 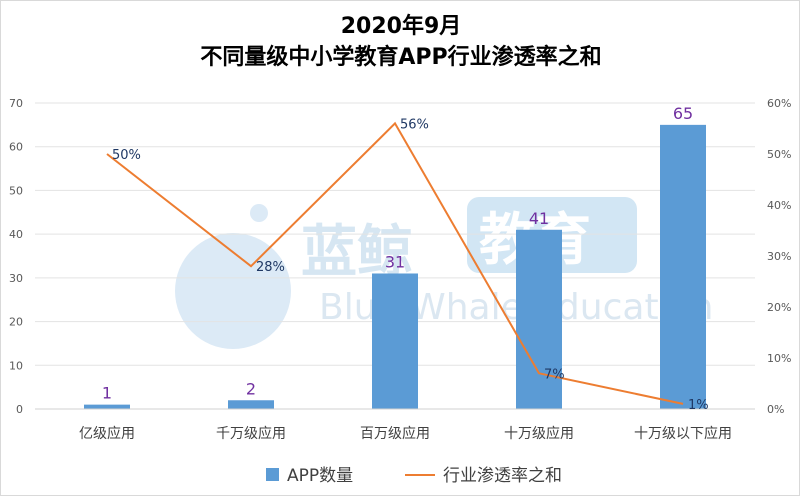 What do you see at coordinates (775, 409) in the screenshot?
I see `y2-tick-label: 0%` at bounding box center [775, 409].